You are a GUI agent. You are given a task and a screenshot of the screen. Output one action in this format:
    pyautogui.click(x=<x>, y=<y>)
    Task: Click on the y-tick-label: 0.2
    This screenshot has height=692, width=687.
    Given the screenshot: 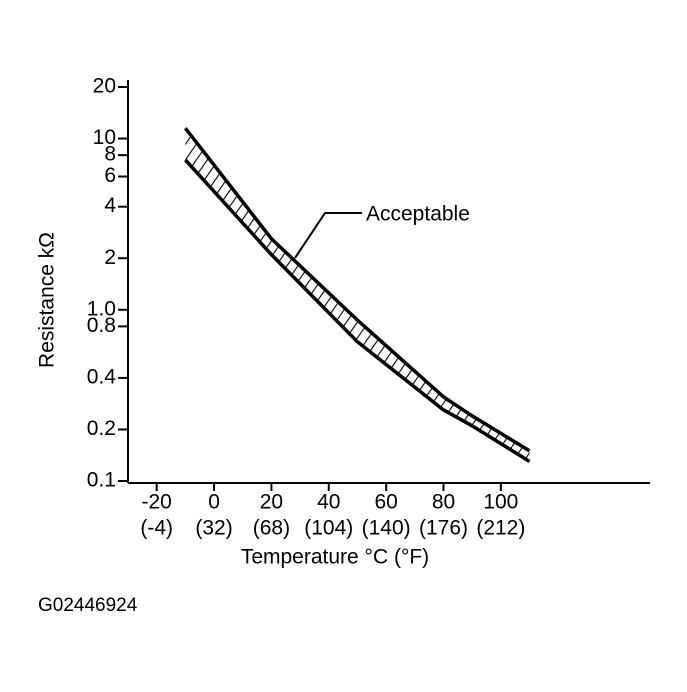 What is the action you would take?
    pyautogui.click(x=101, y=428)
    